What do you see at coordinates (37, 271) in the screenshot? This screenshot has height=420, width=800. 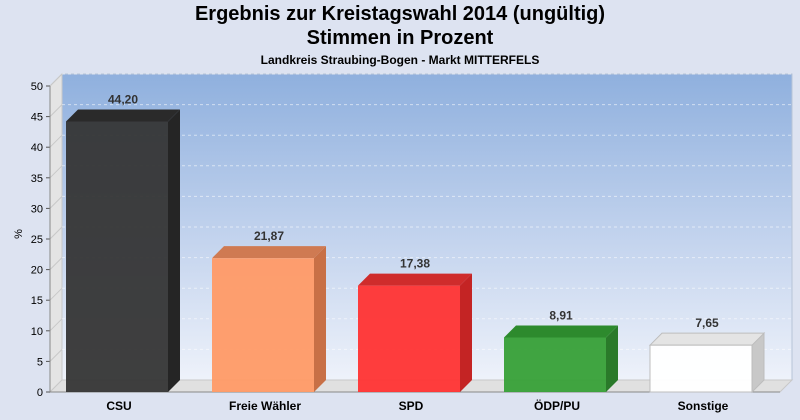 I see `y-tick-label: 20` at bounding box center [37, 271].